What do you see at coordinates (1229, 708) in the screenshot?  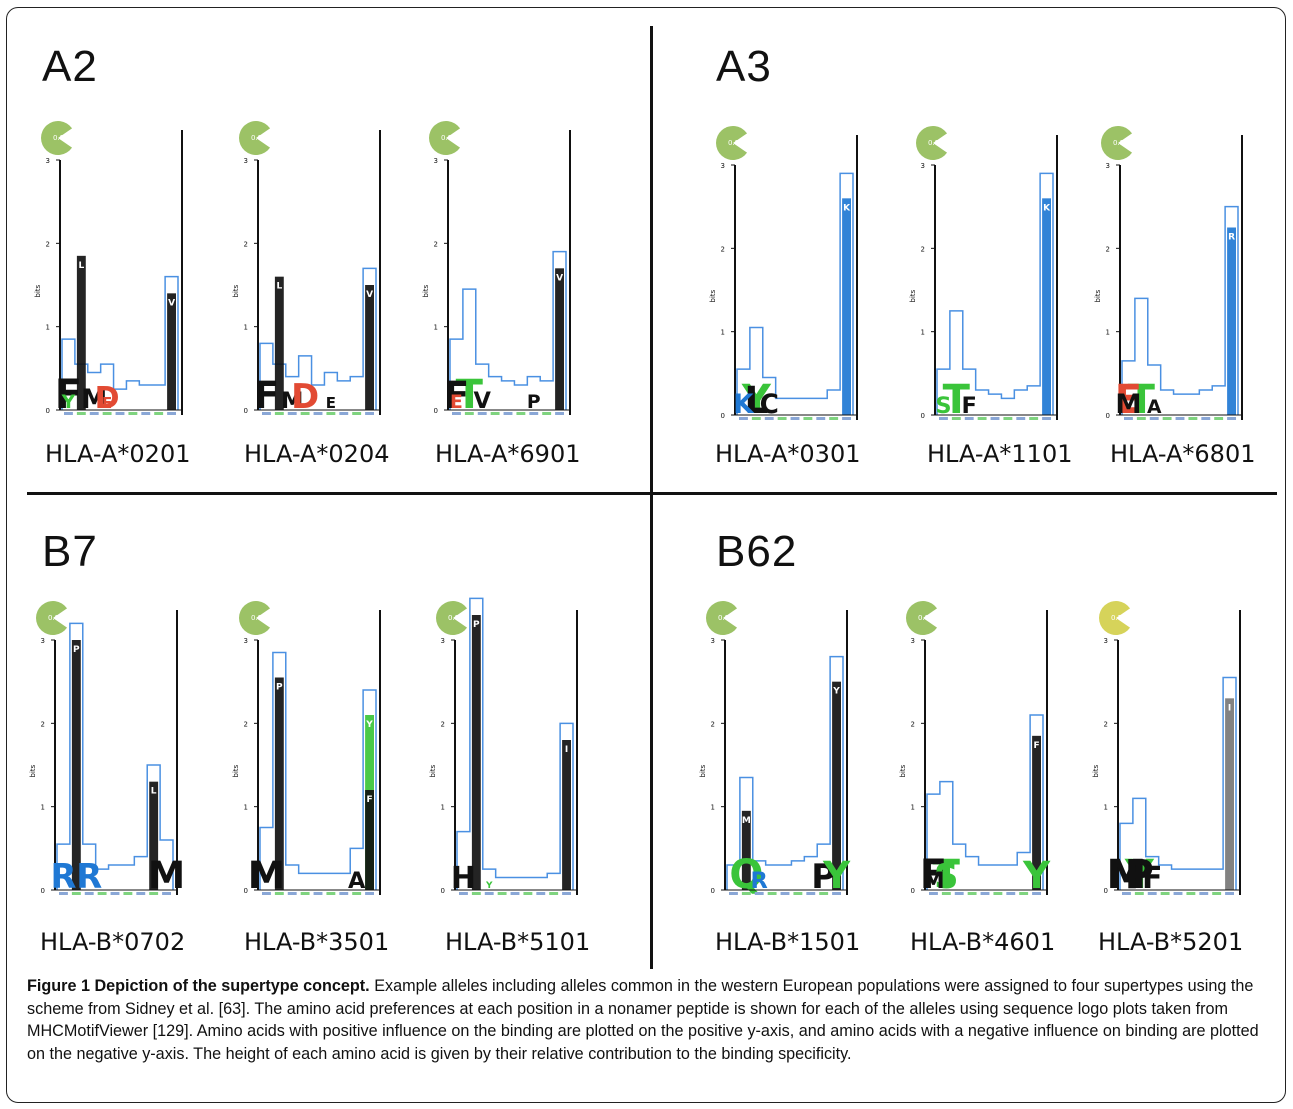 I see `peak-residue-letter: I` at bounding box center [1229, 708].